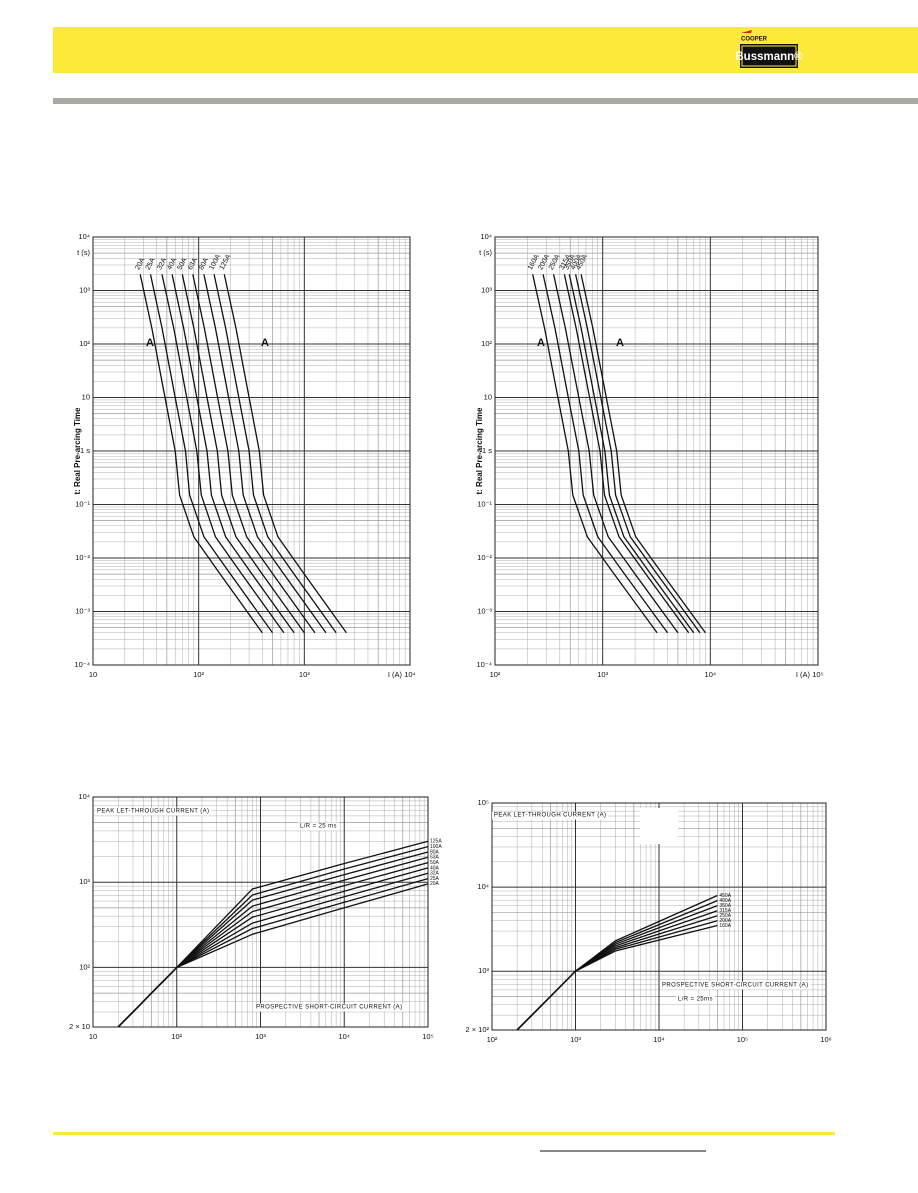 The width and height of the screenshot is (918, 1193). I want to click on x-tick-label: 10⁶, so click(825, 1039).